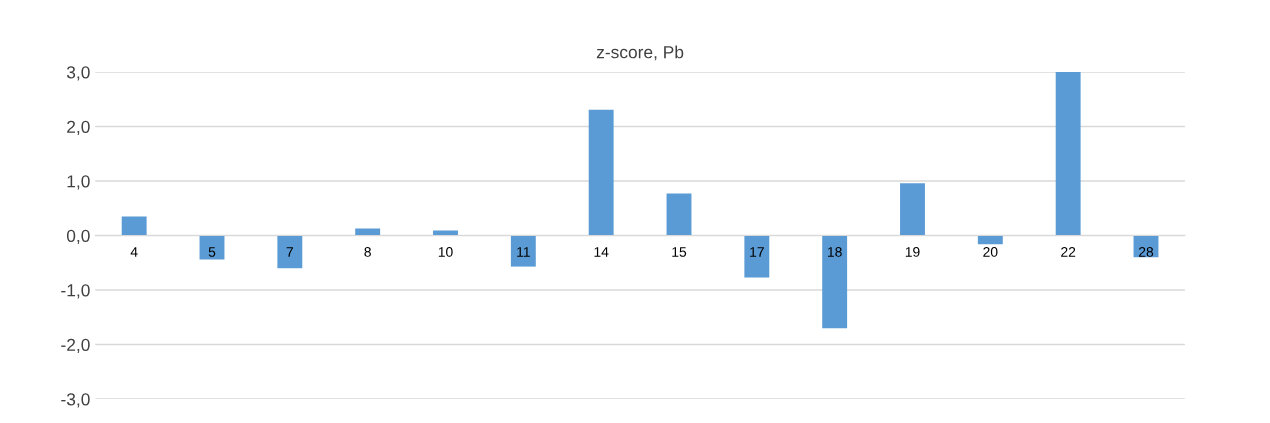 The width and height of the screenshot is (1270, 423). What do you see at coordinates (75, 346) in the screenshot?
I see `y-tick-label: -2,0` at bounding box center [75, 346].